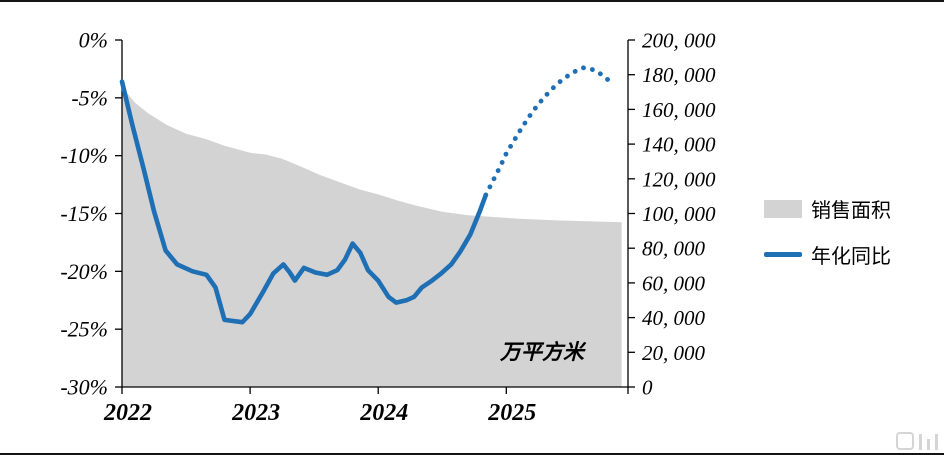  What do you see at coordinates (679, 179) in the screenshot?
I see `right-axis-tick-label: 120, 000` at bounding box center [679, 179].